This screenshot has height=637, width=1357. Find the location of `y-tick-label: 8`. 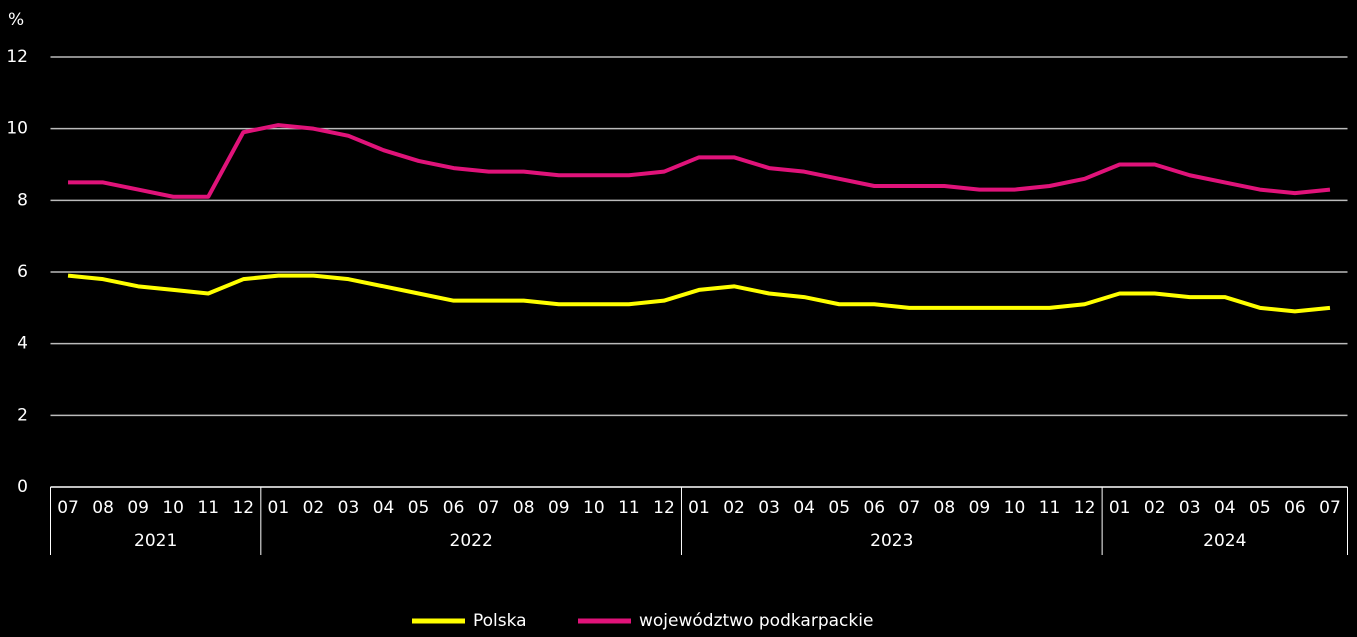

y-tick-label: 8 is located at coordinates (22, 200).